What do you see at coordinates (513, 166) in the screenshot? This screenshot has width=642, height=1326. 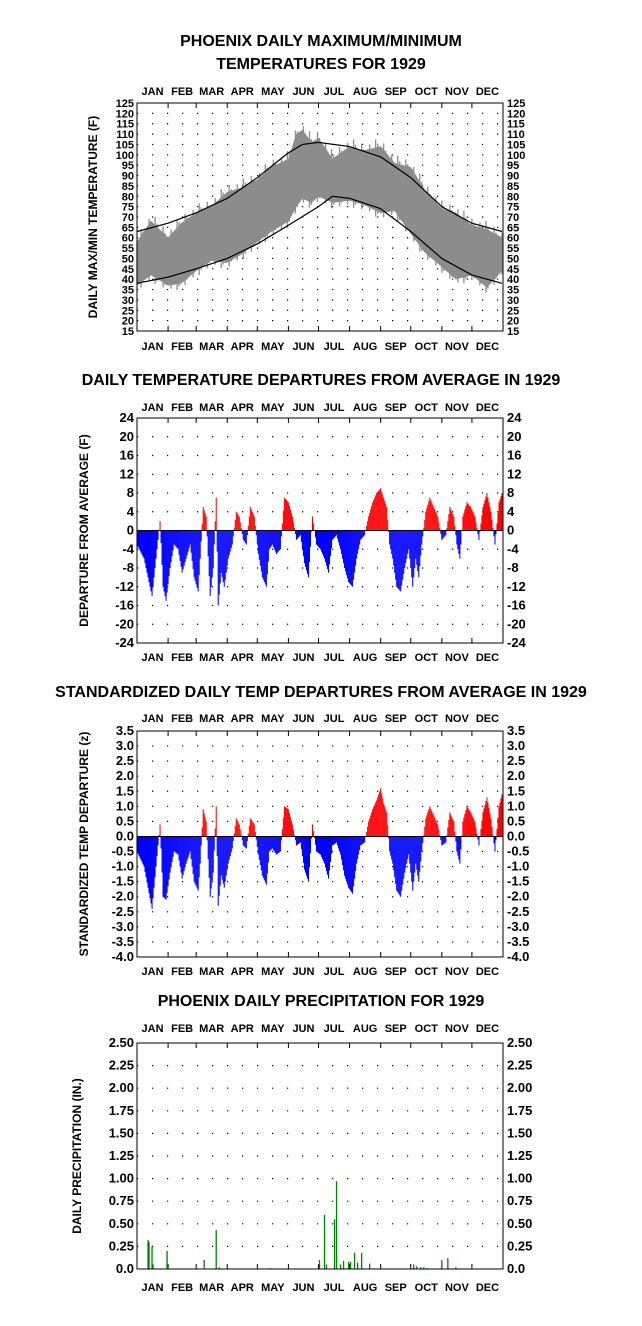 I see `y-tick-label-right: 95` at bounding box center [513, 166].